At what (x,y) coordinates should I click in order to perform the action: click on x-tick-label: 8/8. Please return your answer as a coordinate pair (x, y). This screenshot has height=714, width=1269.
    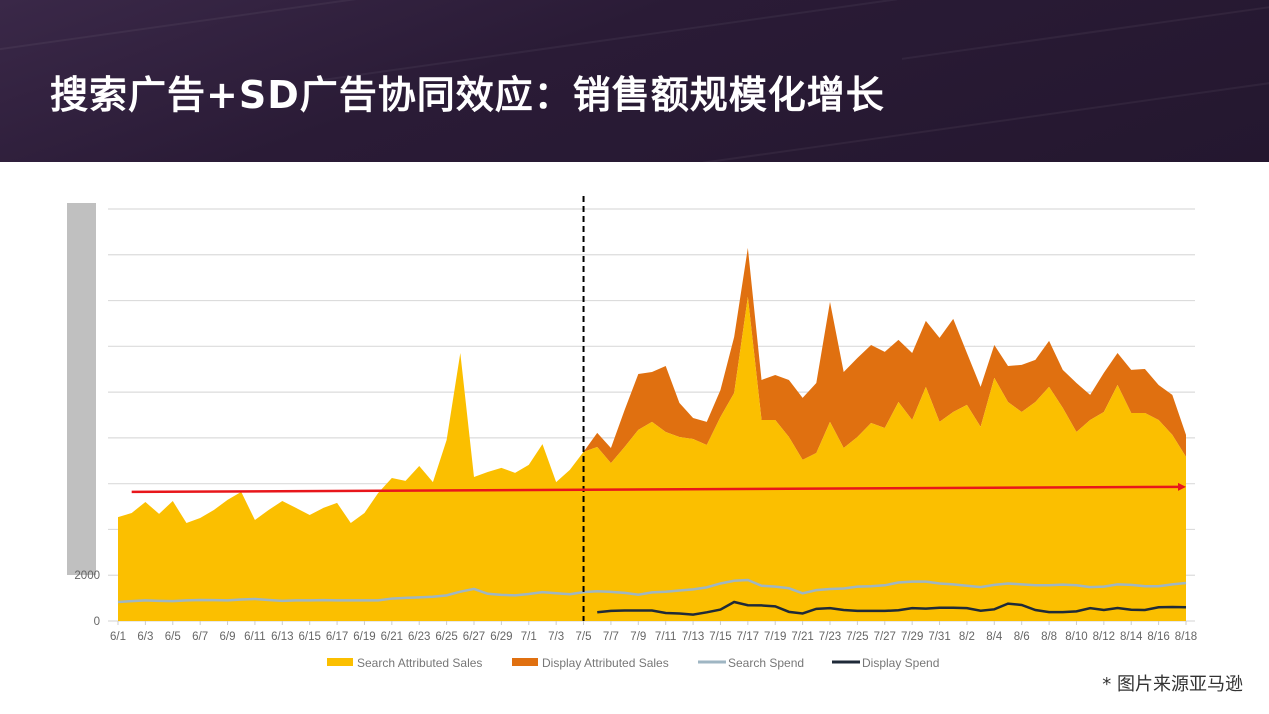
    Looking at the image, I should click on (1049, 637).